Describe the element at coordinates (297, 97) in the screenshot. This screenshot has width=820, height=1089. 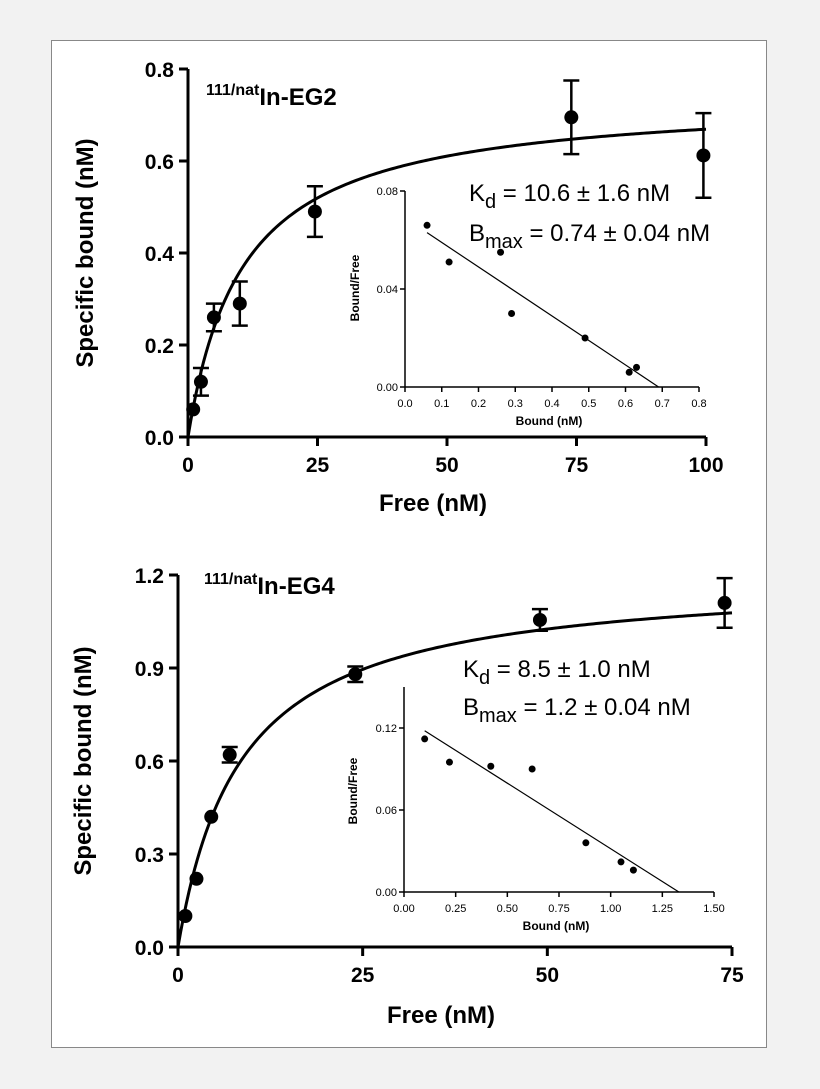
I see `title-text: In-EG2` at that location.